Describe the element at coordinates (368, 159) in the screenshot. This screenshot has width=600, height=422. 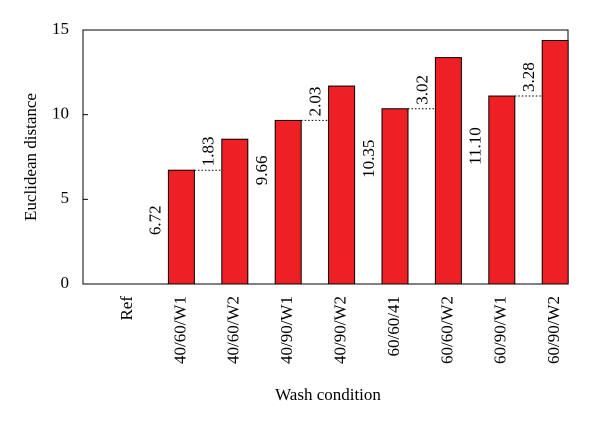
I see `value-label: 10.35` at that location.